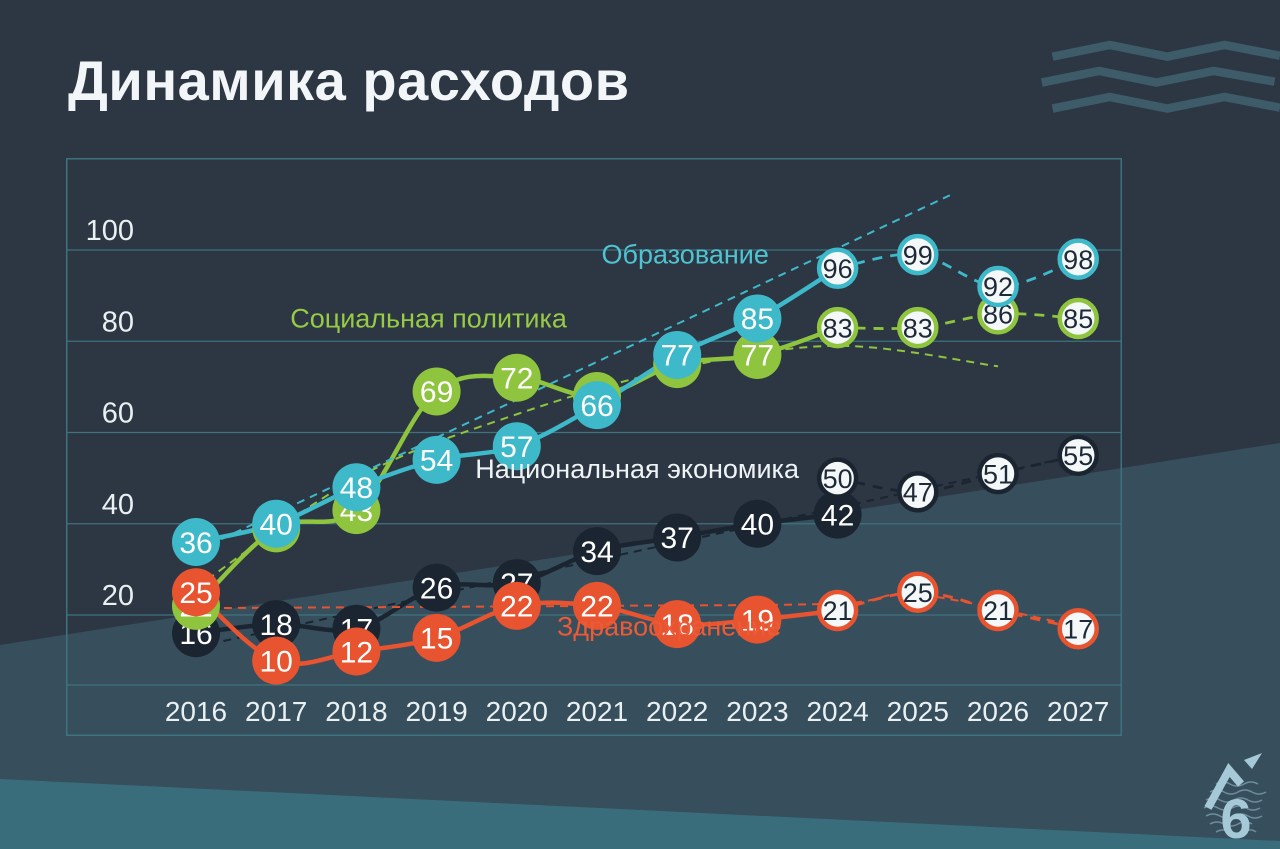 The height and width of the screenshot is (849, 1280). I want to click on education-marker-2022, so click(677, 354).